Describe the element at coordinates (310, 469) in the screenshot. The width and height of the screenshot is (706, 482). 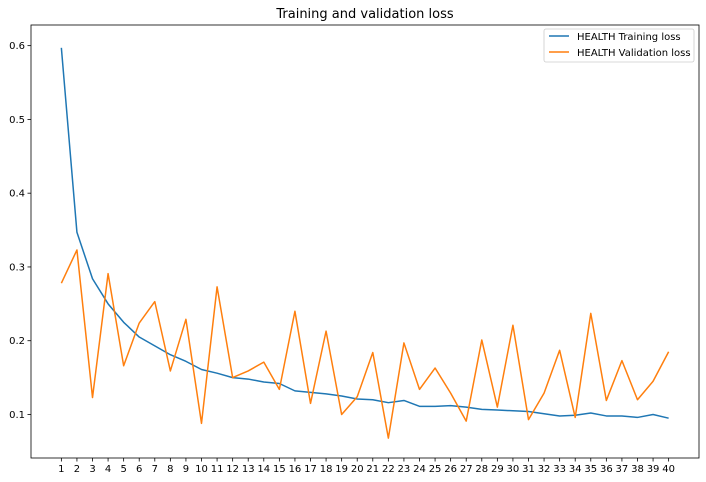
I see `x-tick-label: 17` at that location.